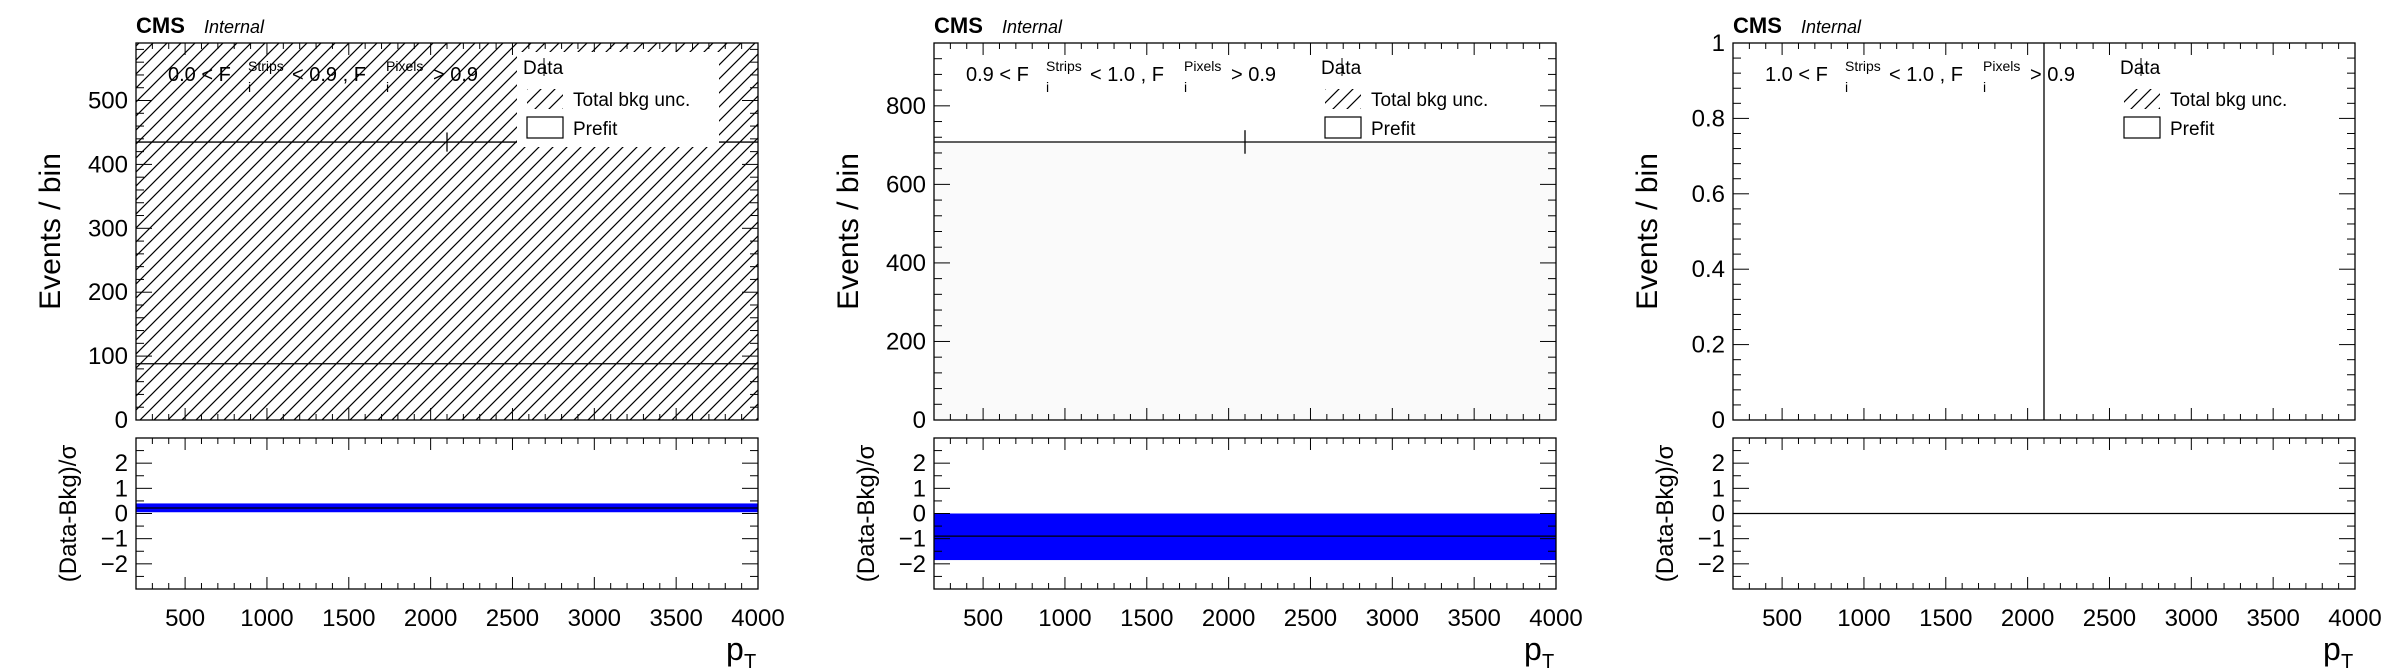 The width and height of the screenshot is (2388, 672). Describe the element at coordinates (199, 75) in the screenshot. I see `region-lo-text: 0.0 < F` at that location.